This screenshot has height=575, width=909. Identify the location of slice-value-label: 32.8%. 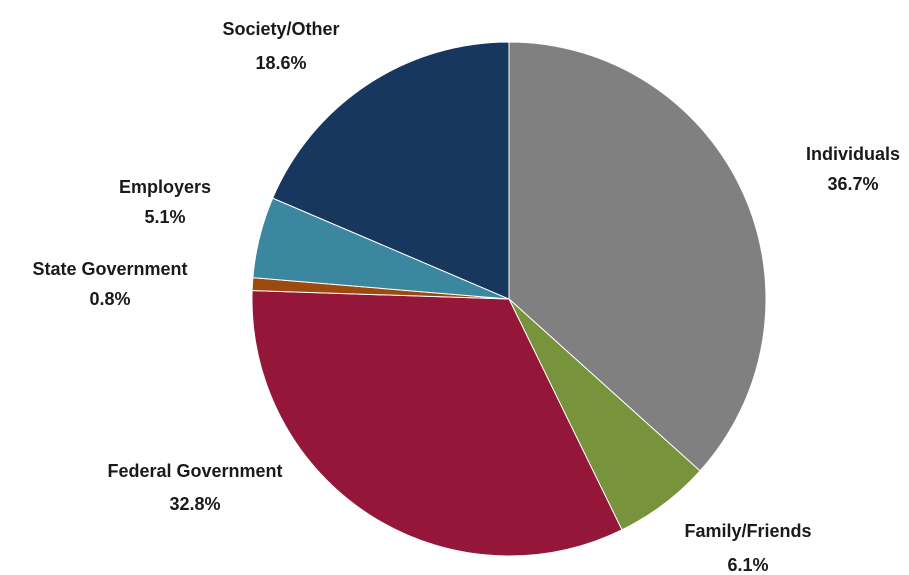
(194, 504).